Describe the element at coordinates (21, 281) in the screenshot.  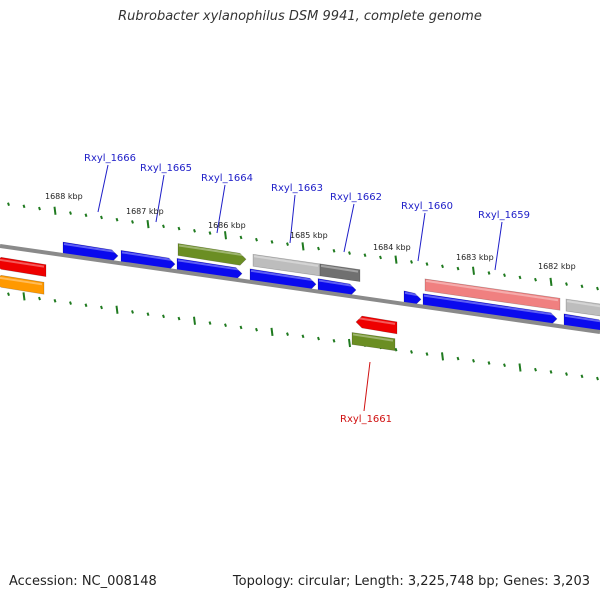
I see `cds-orange-left-highlight` at that location.